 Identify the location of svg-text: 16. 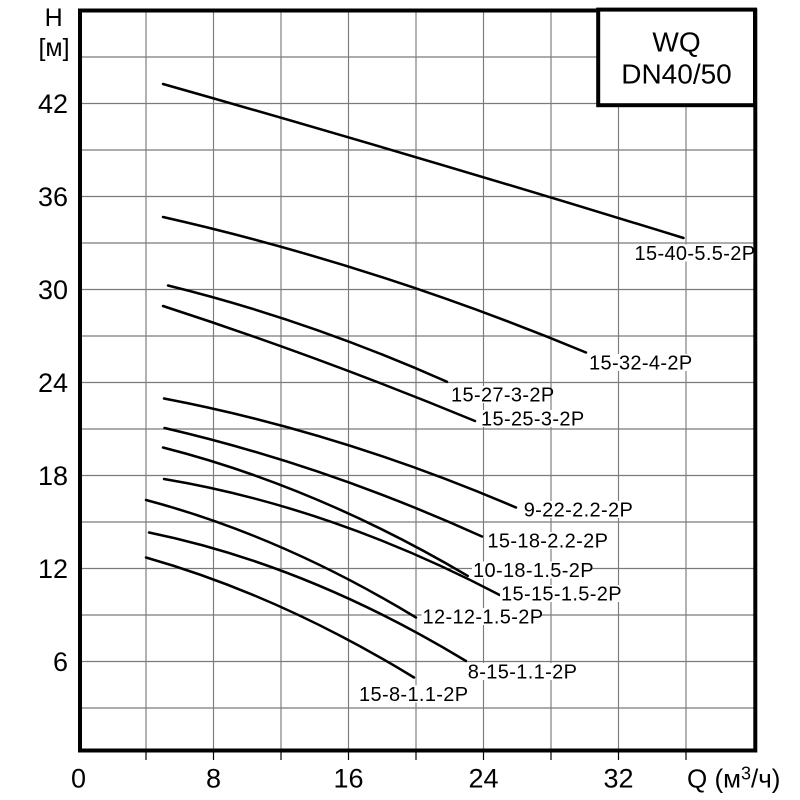
(348, 779).